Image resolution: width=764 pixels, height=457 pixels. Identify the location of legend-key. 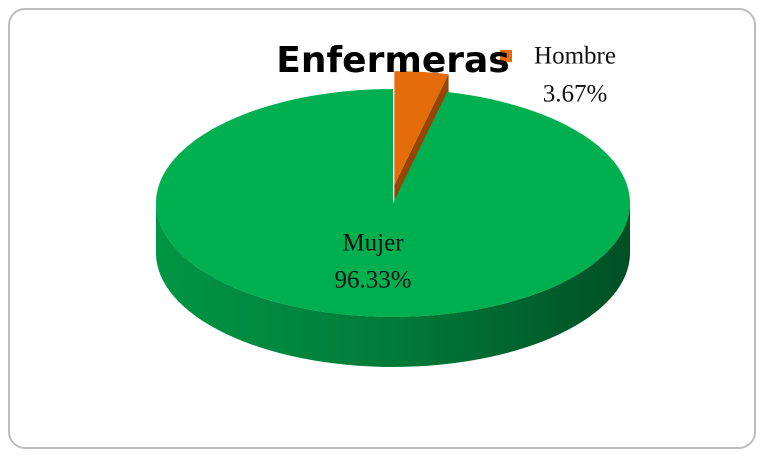
(506, 56).